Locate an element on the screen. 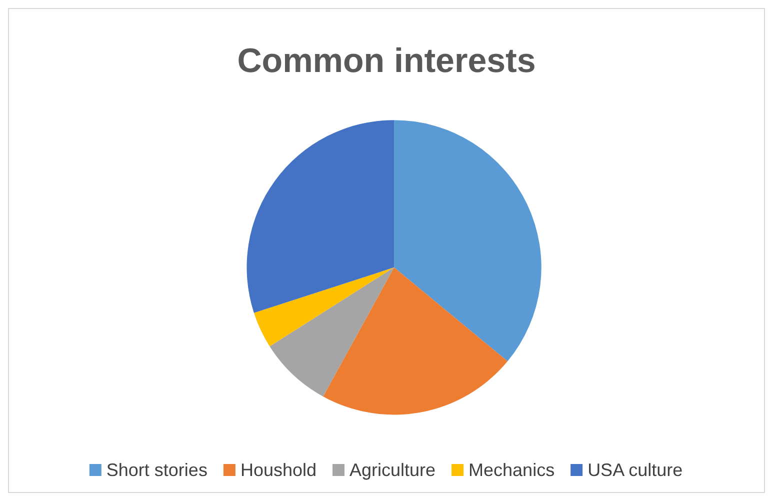  chart-title: Common interests is located at coordinates (386, 61).